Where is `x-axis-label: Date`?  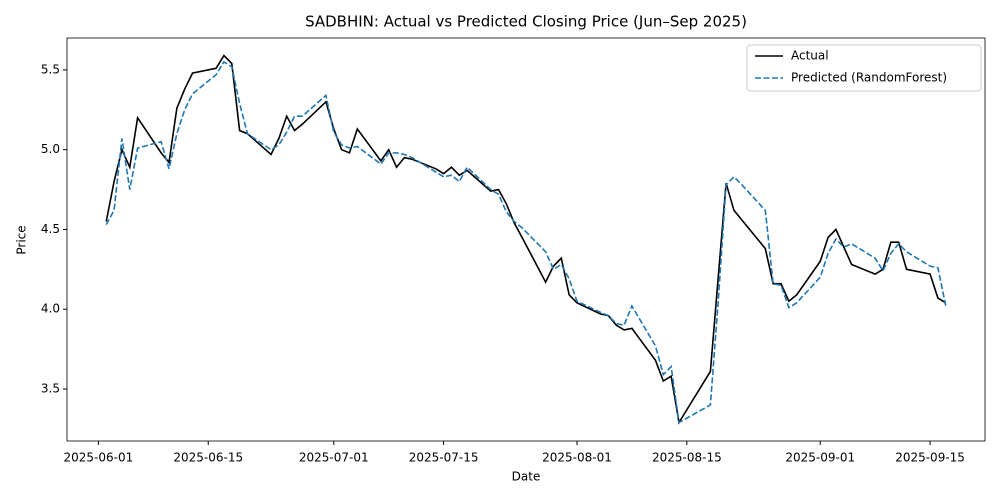
x-axis-label: Date is located at coordinates (526, 477).